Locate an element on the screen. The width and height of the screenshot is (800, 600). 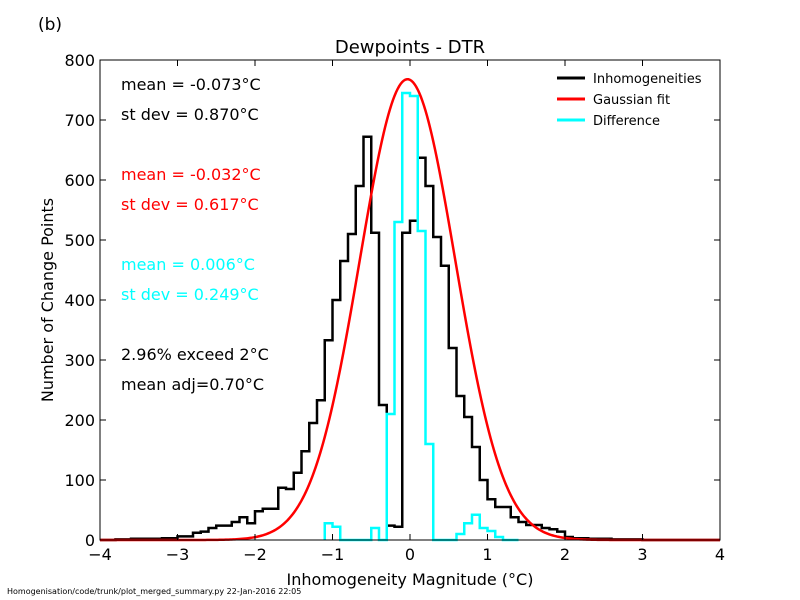
x-axis-label: Inhomogeneity Magnitude (°C) is located at coordinates (410, 579).